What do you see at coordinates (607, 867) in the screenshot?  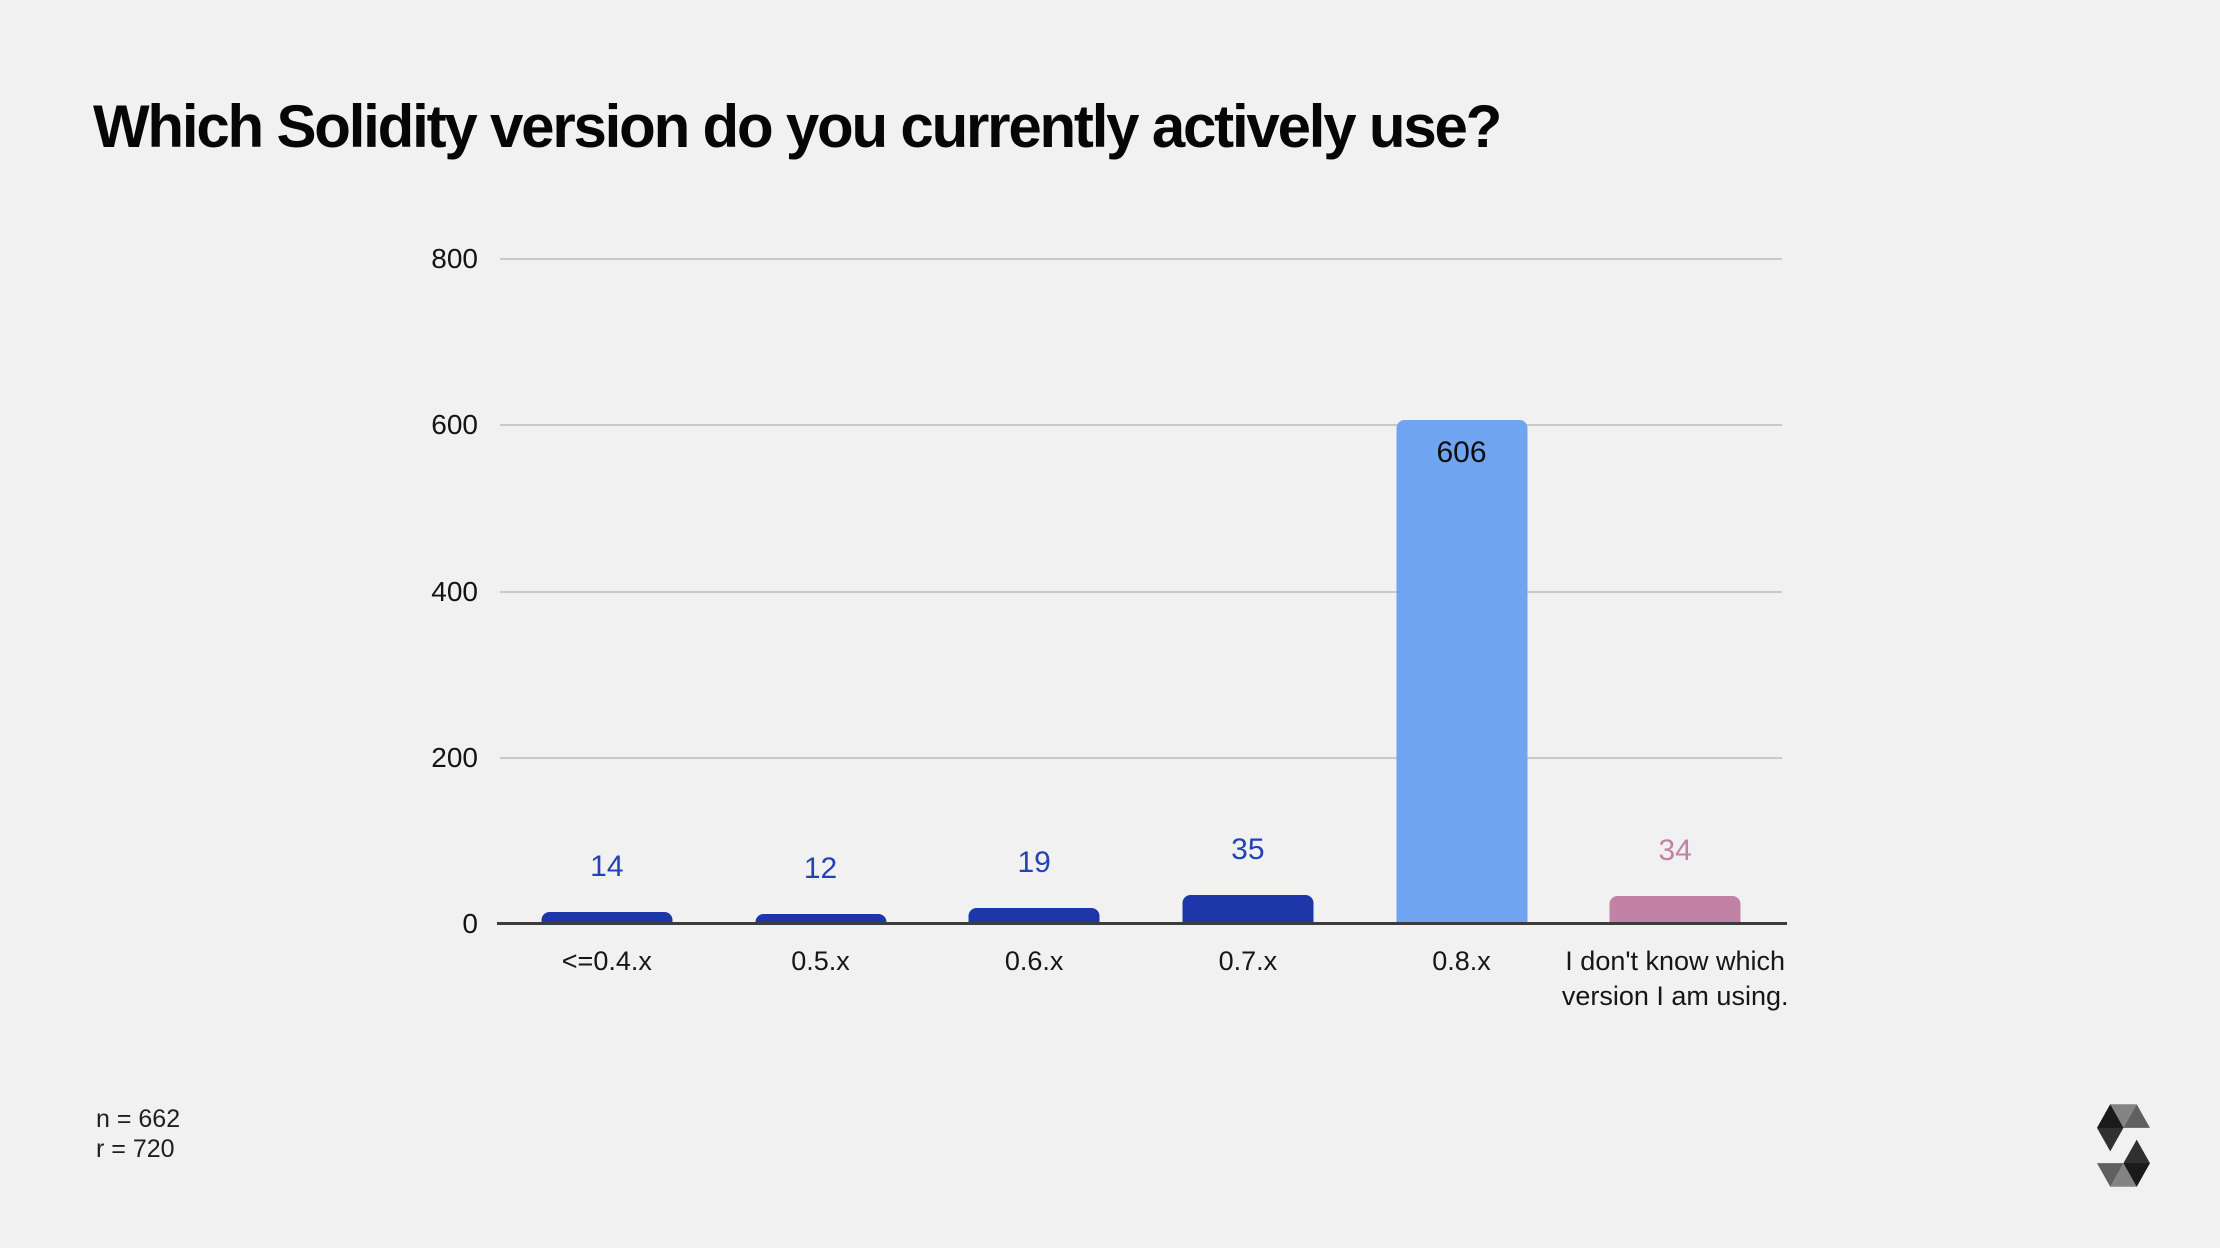 I see `bar-value-label: 14` at bounding box center [607, 867].